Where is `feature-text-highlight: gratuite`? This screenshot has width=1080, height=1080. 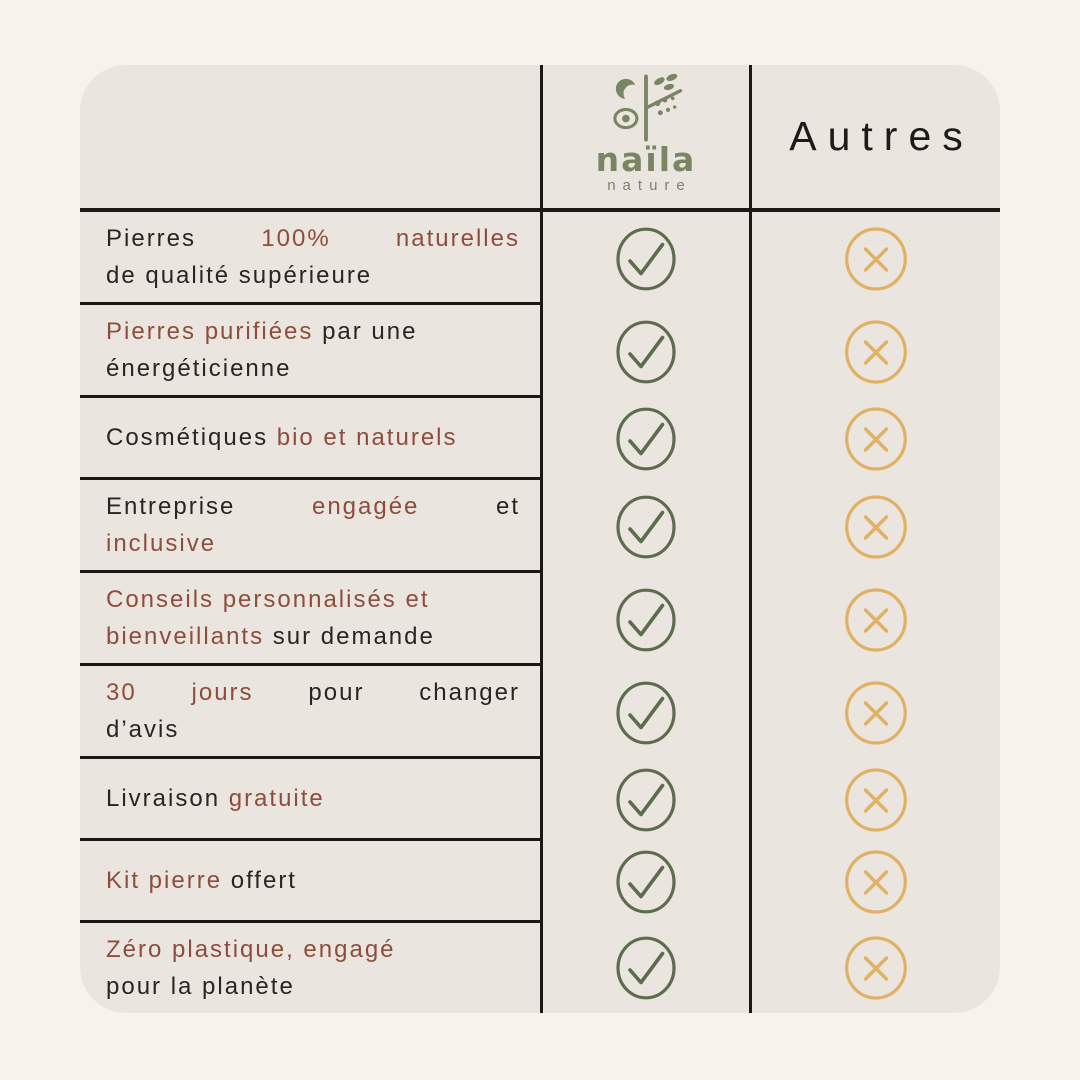 feature-text-highlight: gratuite is located at coordinates (276, 798).